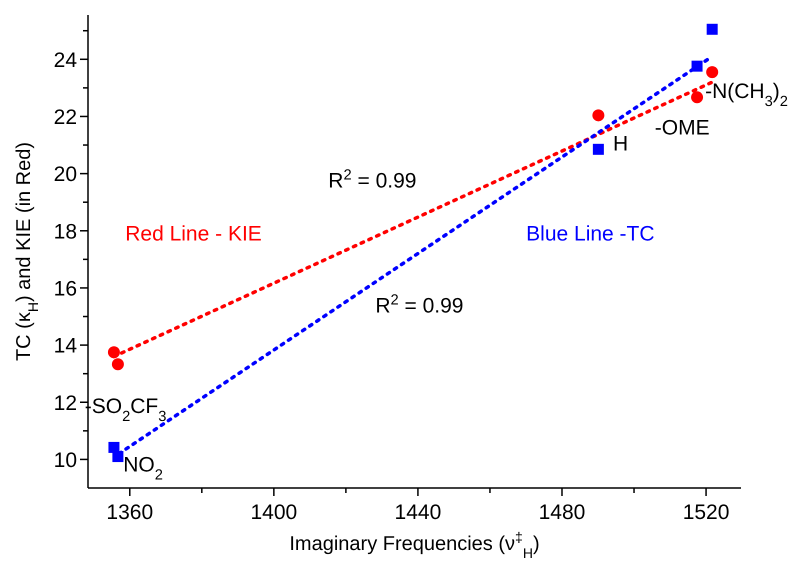  Describe the element at coordinates (66, 60) in the screenshot. I see `y-tick-label: 24` at that location.